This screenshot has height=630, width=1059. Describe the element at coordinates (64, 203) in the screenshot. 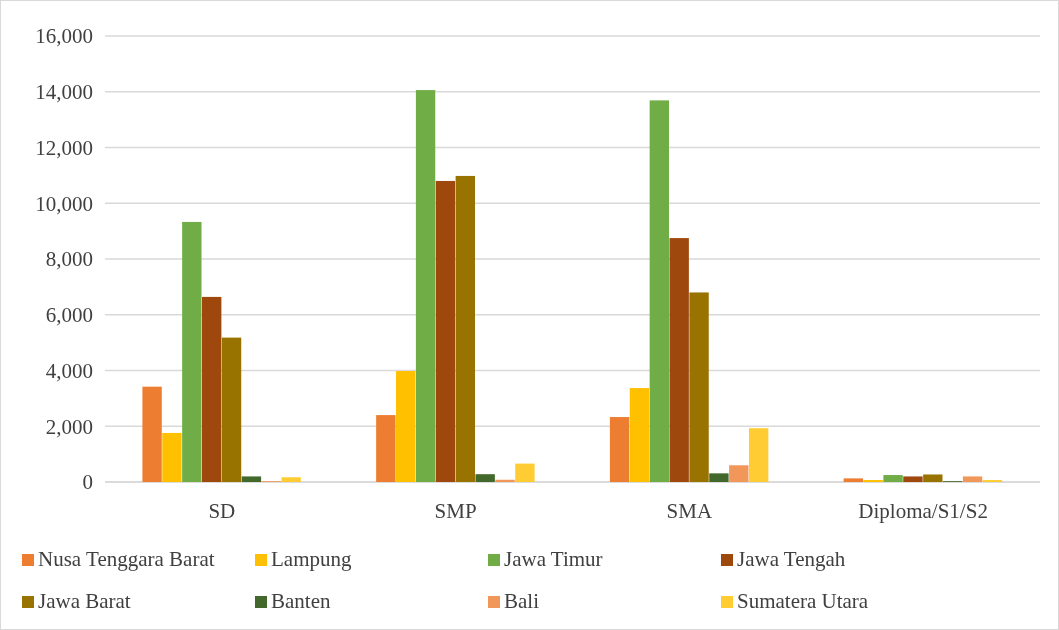

I see `y-tick-label: 10,000` at that location.